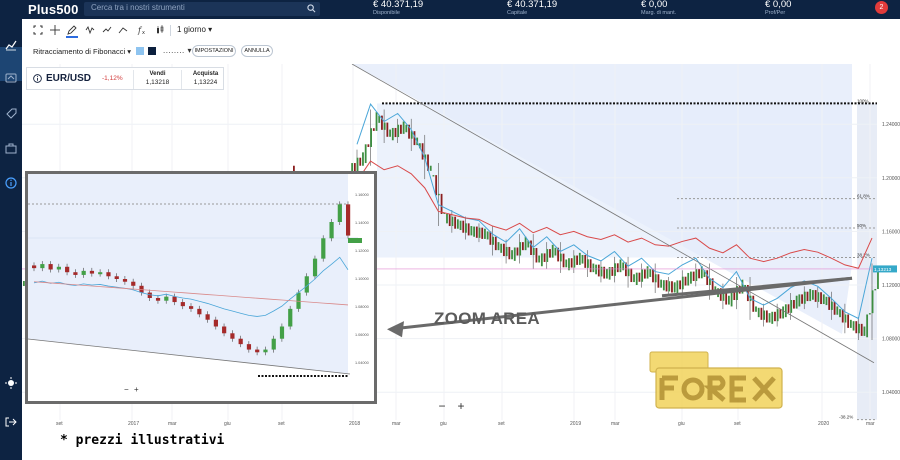 This screenshot has height=460, width=900. Describe the element at coordinates (362, 251) in the screenshot. I see `zoom-y-tick-label: 1.12000` at that location.